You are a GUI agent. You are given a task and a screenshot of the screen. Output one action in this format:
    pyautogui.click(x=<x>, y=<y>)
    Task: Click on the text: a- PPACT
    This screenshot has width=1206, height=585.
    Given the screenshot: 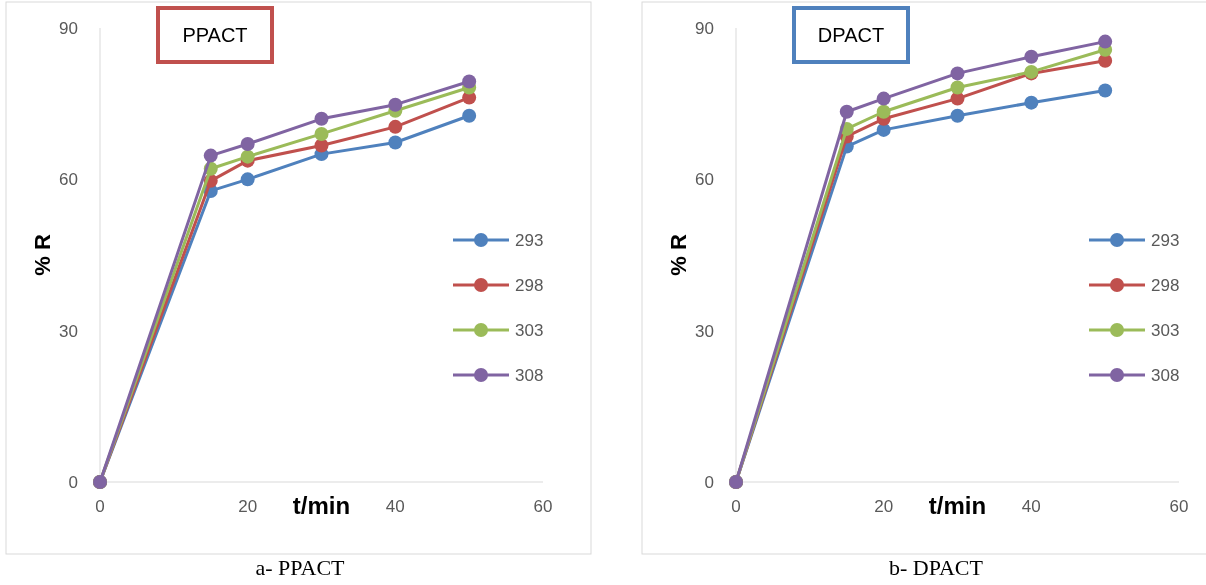 What is the action you would take?
    pyautogui.click(x=300, y=567)
    